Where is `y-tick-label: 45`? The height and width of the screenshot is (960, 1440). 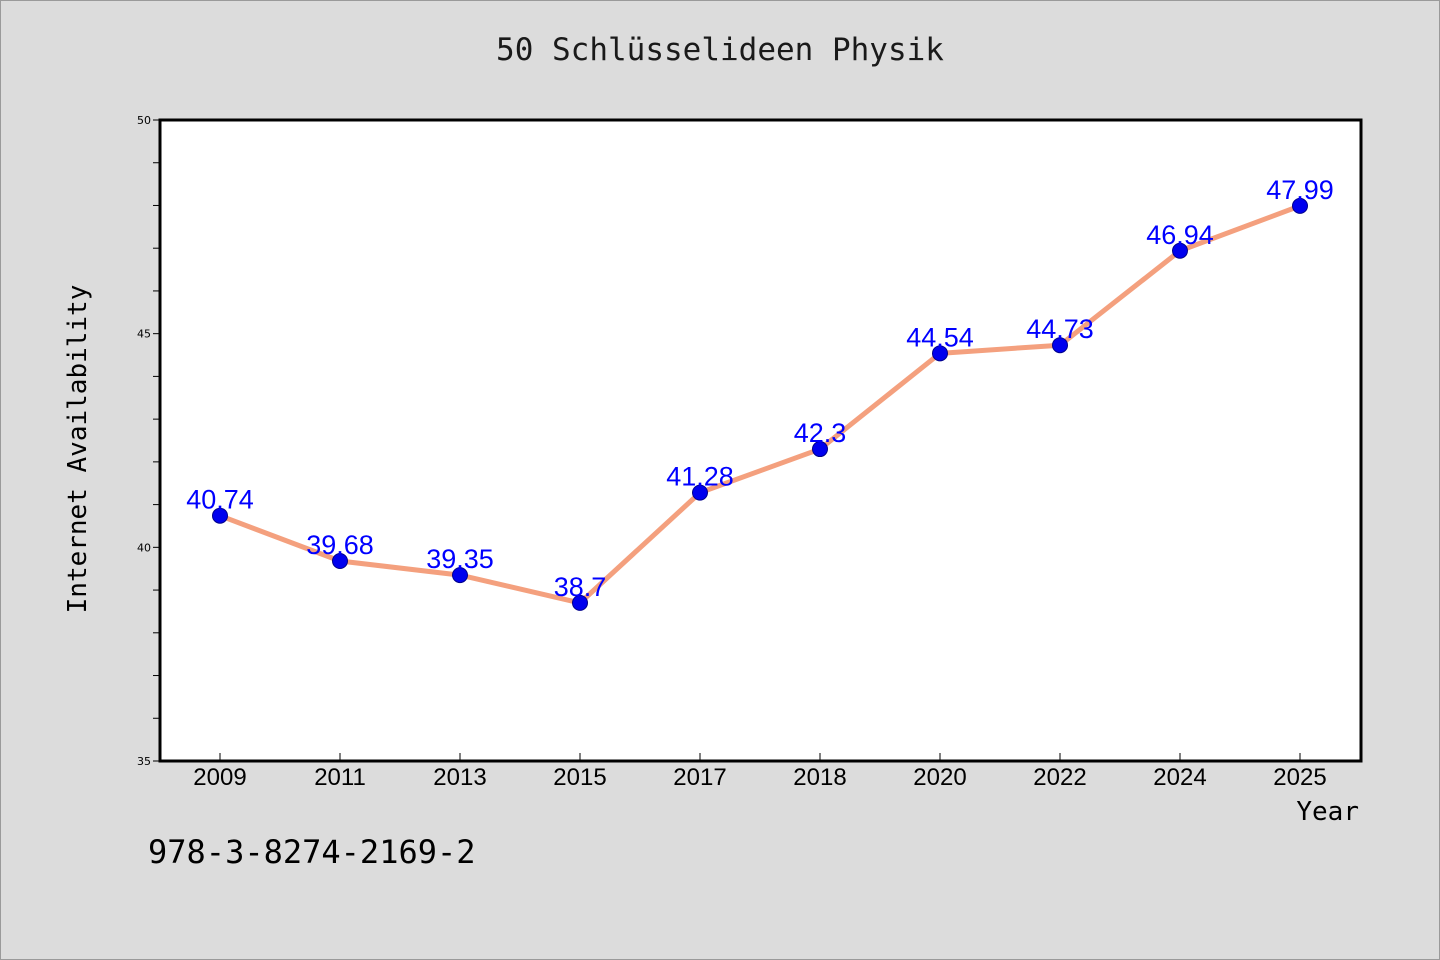
y-tick-label: 45 is located at coordinates (144, 334).